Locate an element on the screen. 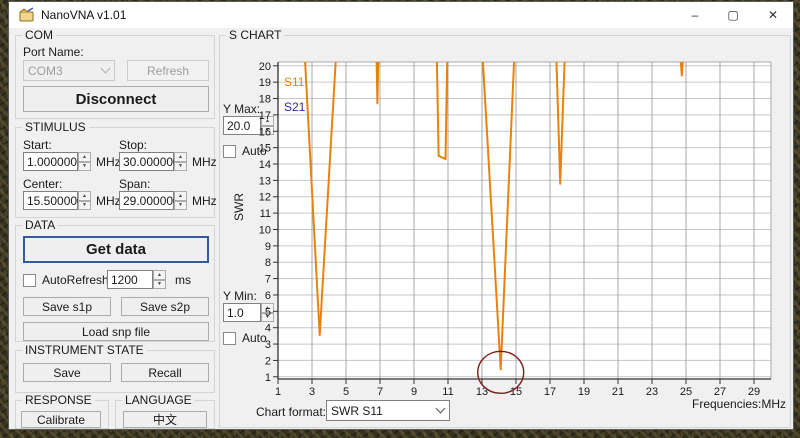 The image size is (800, 438). save-s2p-button: Save s2p is located at coordinates (165, 306).